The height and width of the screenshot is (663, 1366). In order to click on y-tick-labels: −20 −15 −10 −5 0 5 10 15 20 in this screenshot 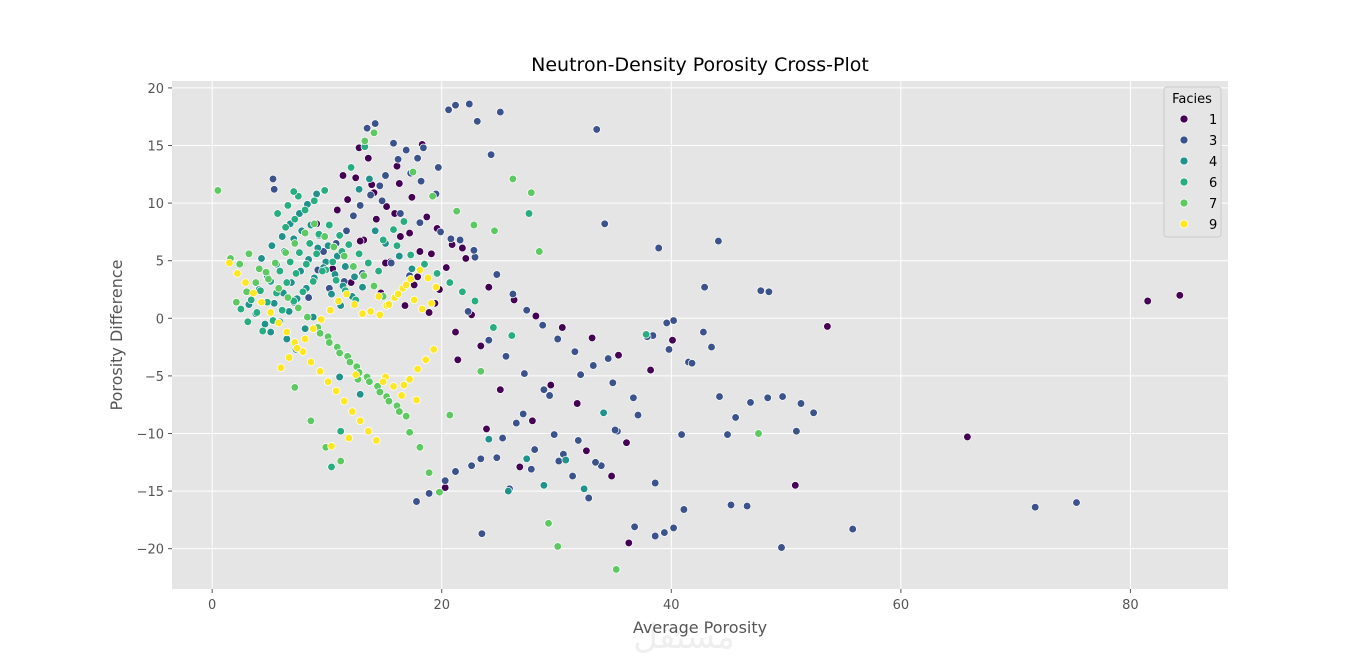, I will do `click(154, 320)`.